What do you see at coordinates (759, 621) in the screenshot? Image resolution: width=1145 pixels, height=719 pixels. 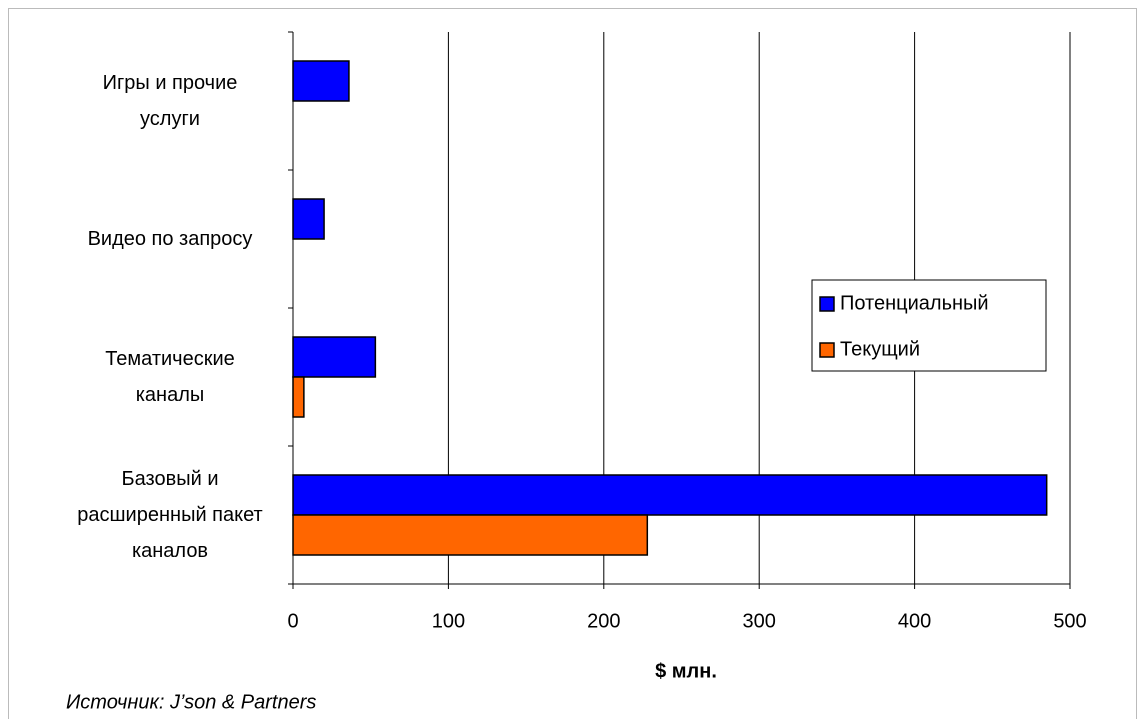 I see `x-tick-label: 300` at bounding box center [759, 621].